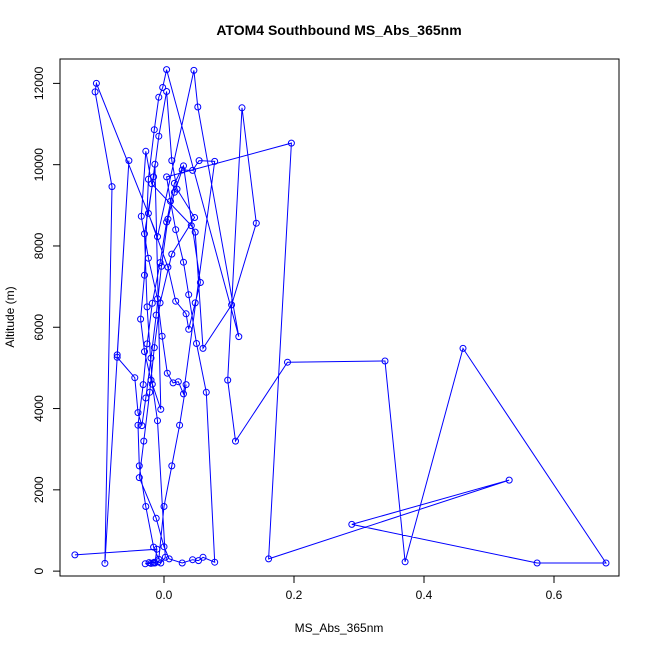  I want to click on y-tick-label: 8000, so click(39, 245).